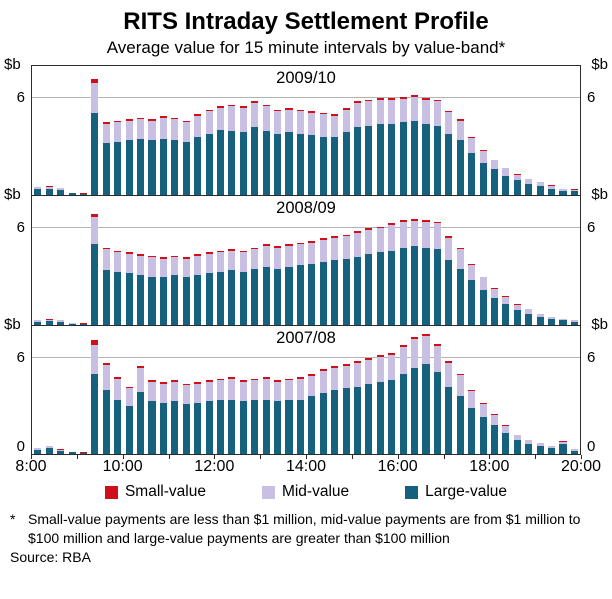 This screenshot has height=599, width=612. What do you see at coordinates (15, 125) in the screenshot?
I see `y-axis-left: $b 6` at bounding box center [15, 125].